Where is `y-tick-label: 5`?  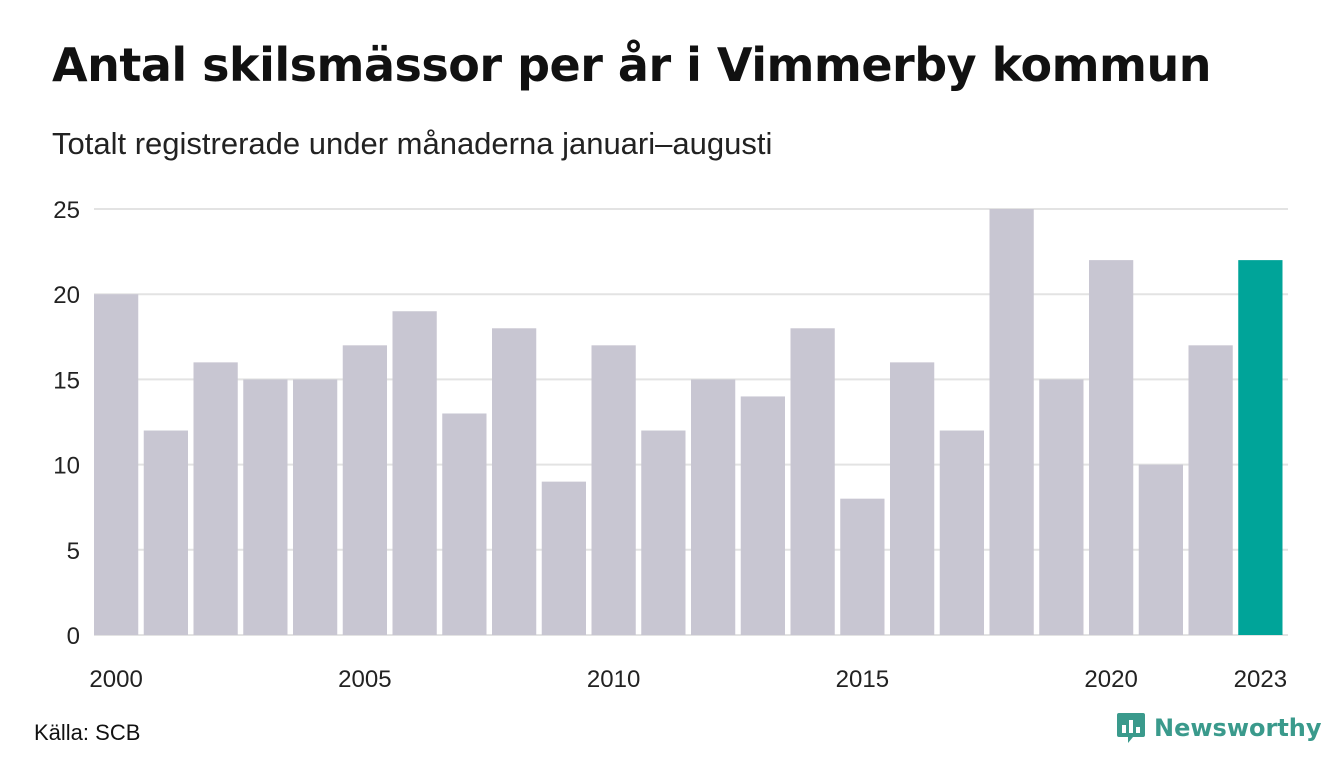
y-tick-label: 5 is located at coordinates (73, 551).